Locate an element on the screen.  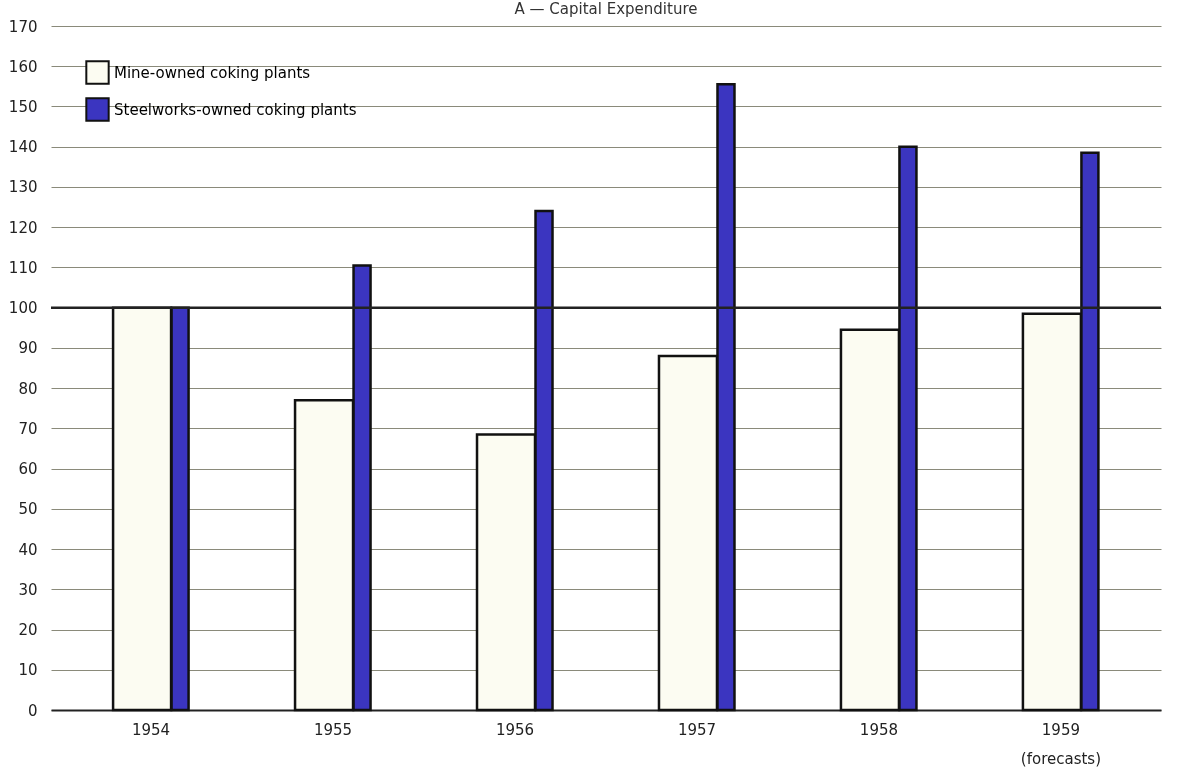
y-tick-label: 150 is located at coordinates (23, 106).